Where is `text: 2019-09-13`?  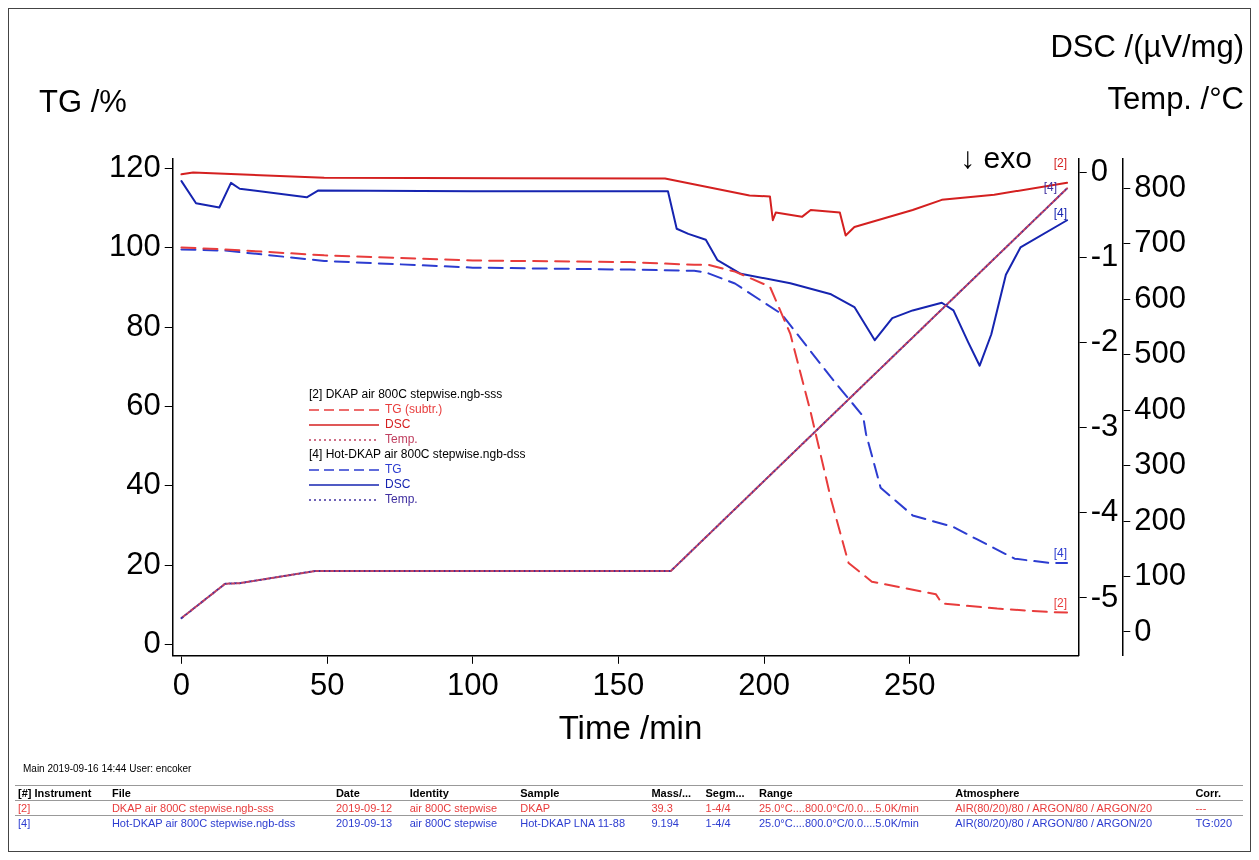 text: 2019-09-13 is located at coordinates (364, 823).